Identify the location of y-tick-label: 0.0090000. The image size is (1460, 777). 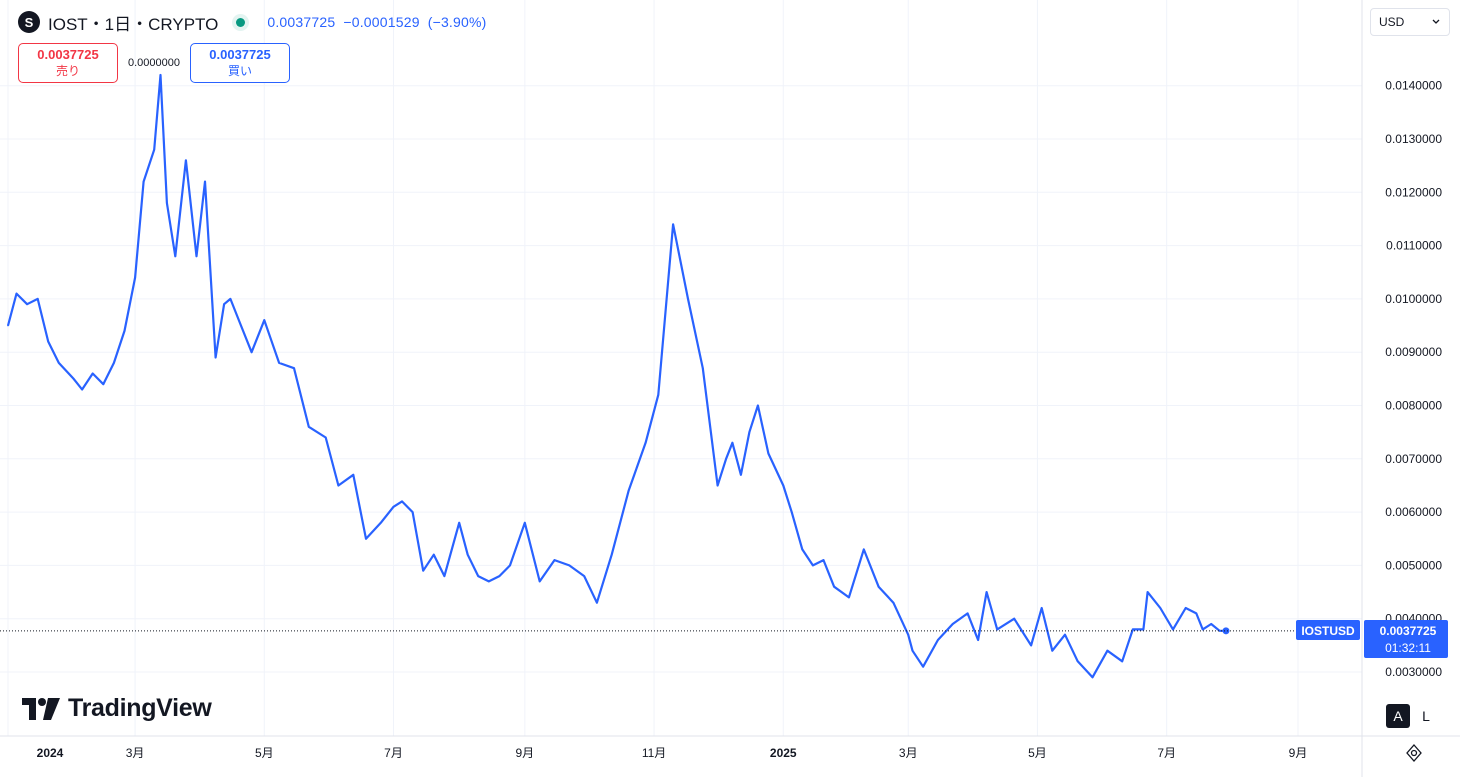
(1413, 352).